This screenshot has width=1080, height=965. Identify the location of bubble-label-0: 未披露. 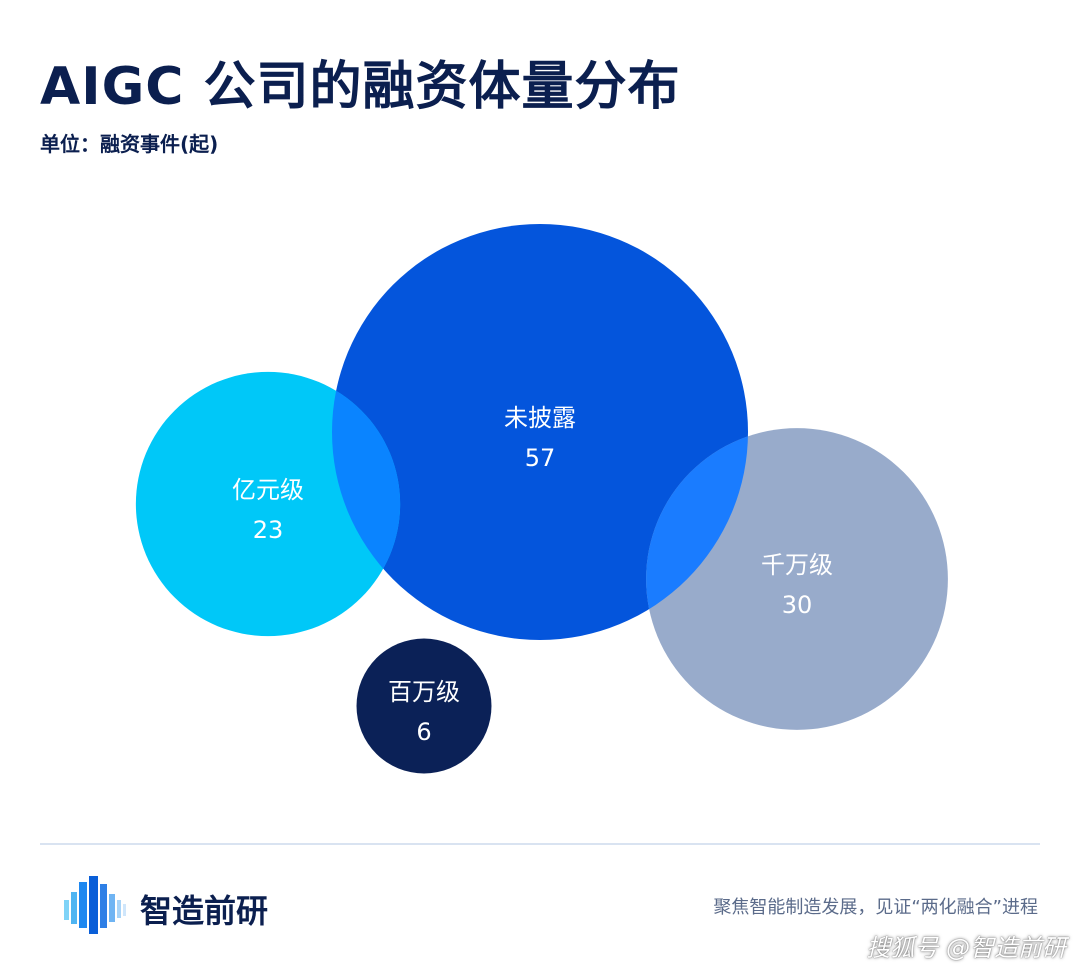
(540, 418).